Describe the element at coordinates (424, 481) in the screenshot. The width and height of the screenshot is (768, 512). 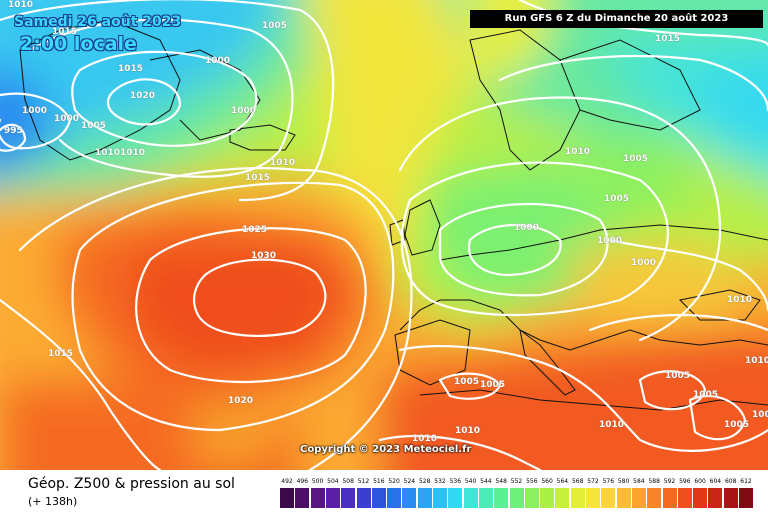
I see `legend-tick: 528` at that location.